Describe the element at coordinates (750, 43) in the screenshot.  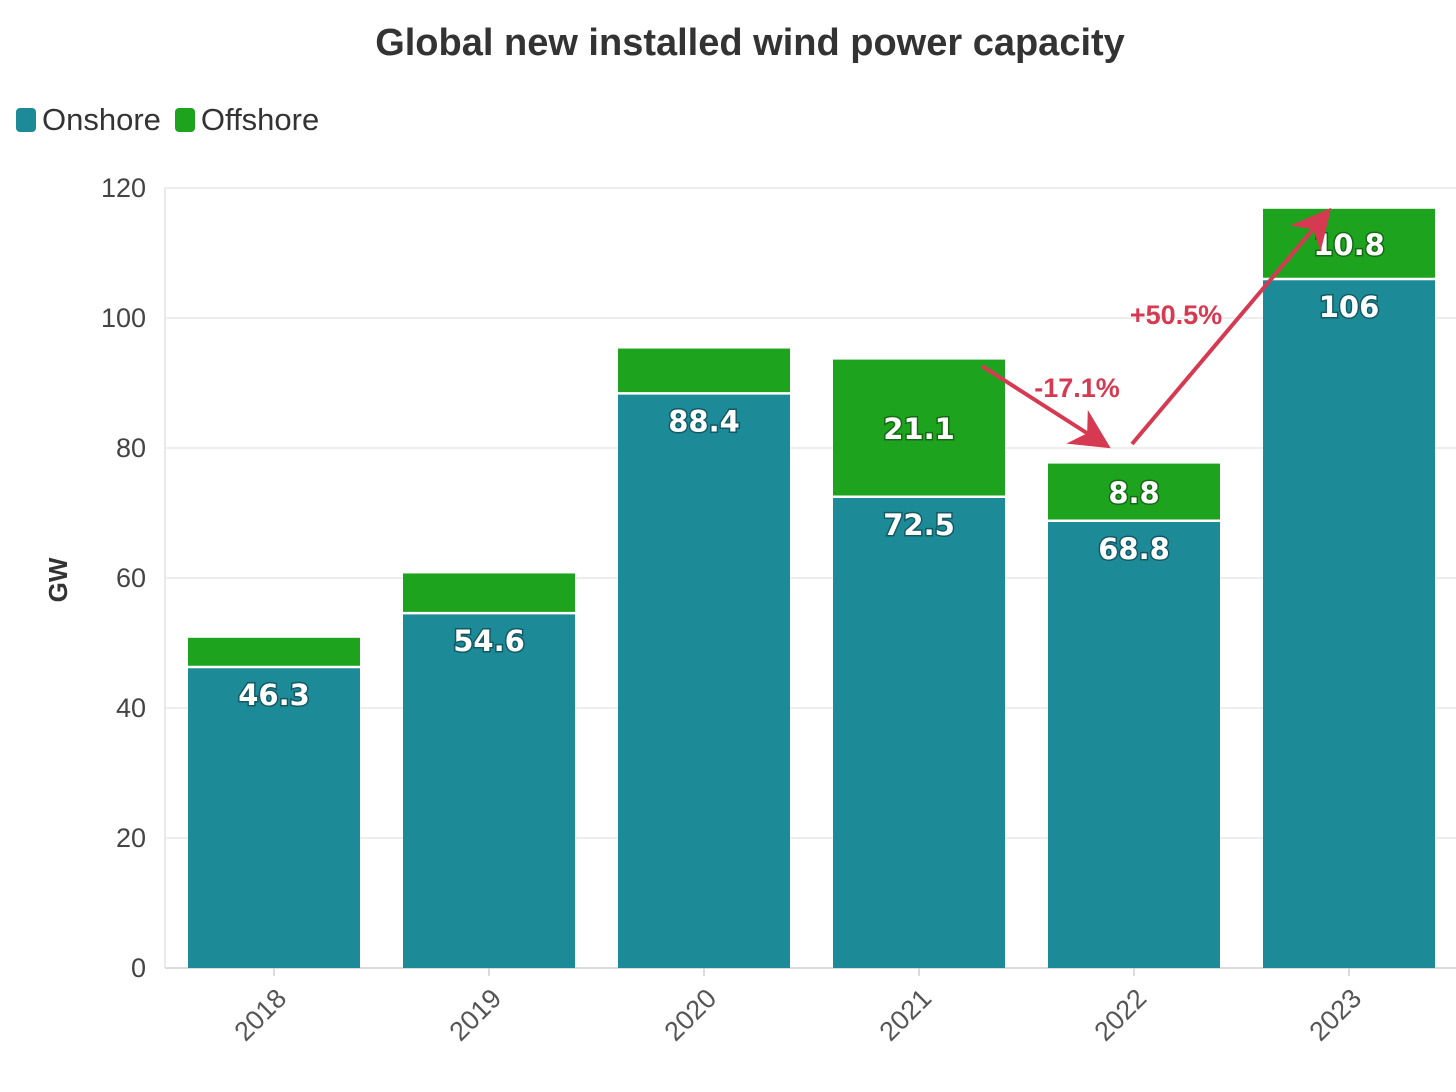
I see `chart-title: Global new installed wind power capacity` at that location.